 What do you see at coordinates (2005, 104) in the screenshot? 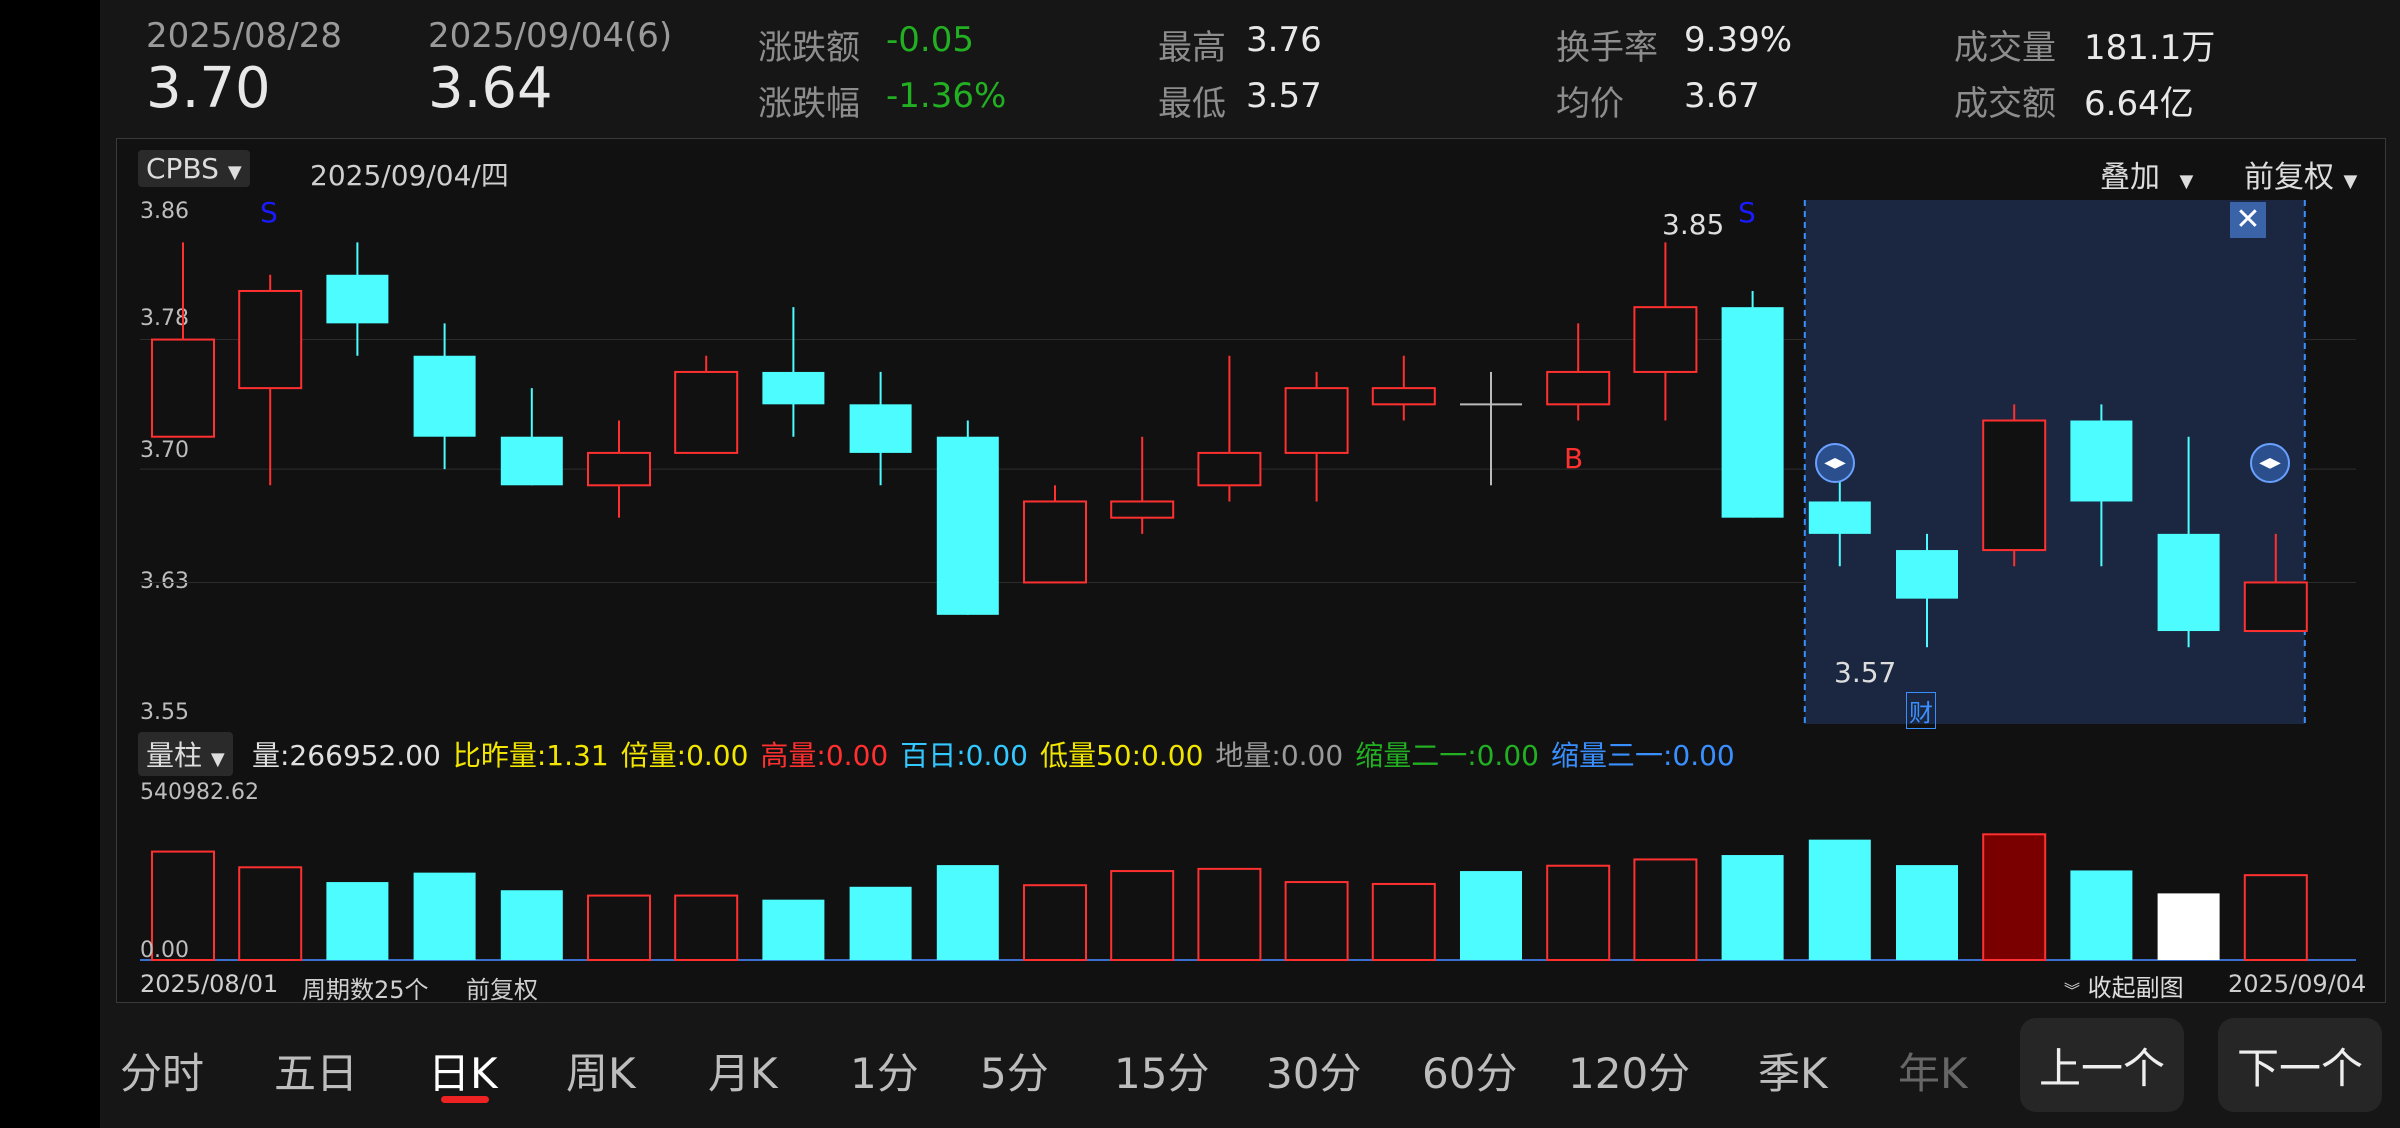
I see `amount-label: 成交额` at bounding box center [2005, 104].